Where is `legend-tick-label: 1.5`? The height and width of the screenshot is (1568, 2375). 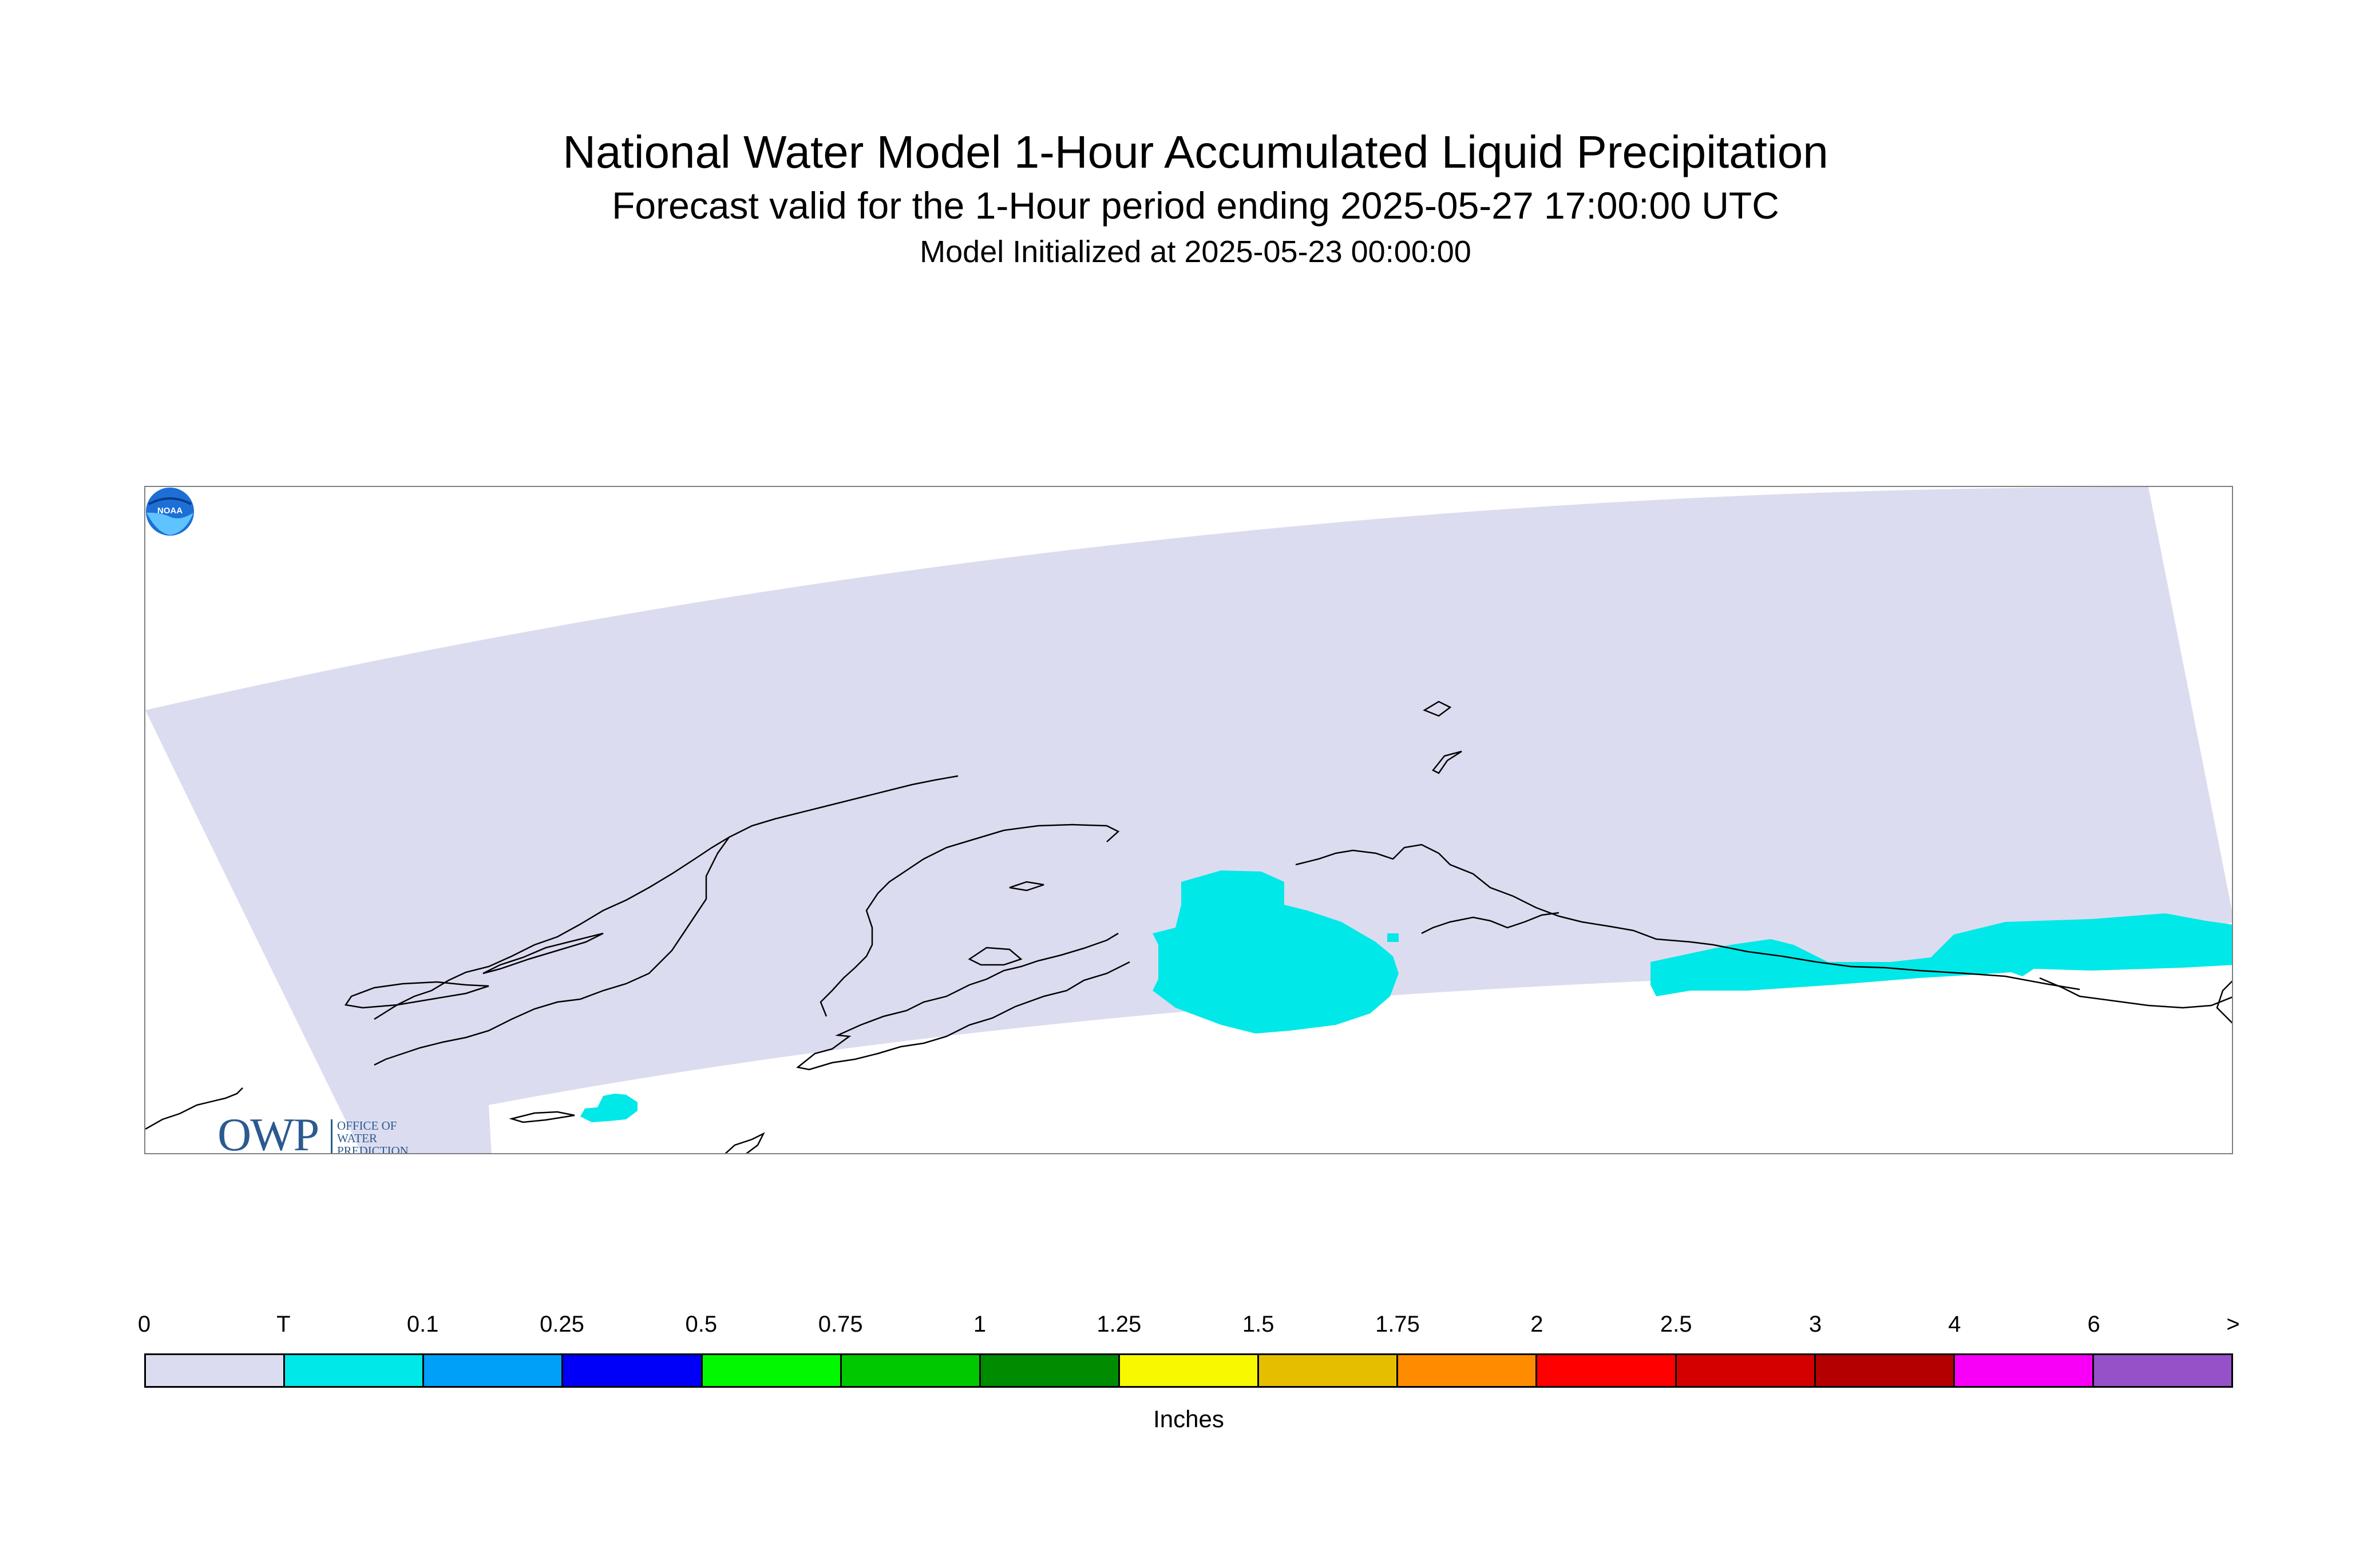 legend-tick-label: 1.5 is located at coordinates (1258, 1324).